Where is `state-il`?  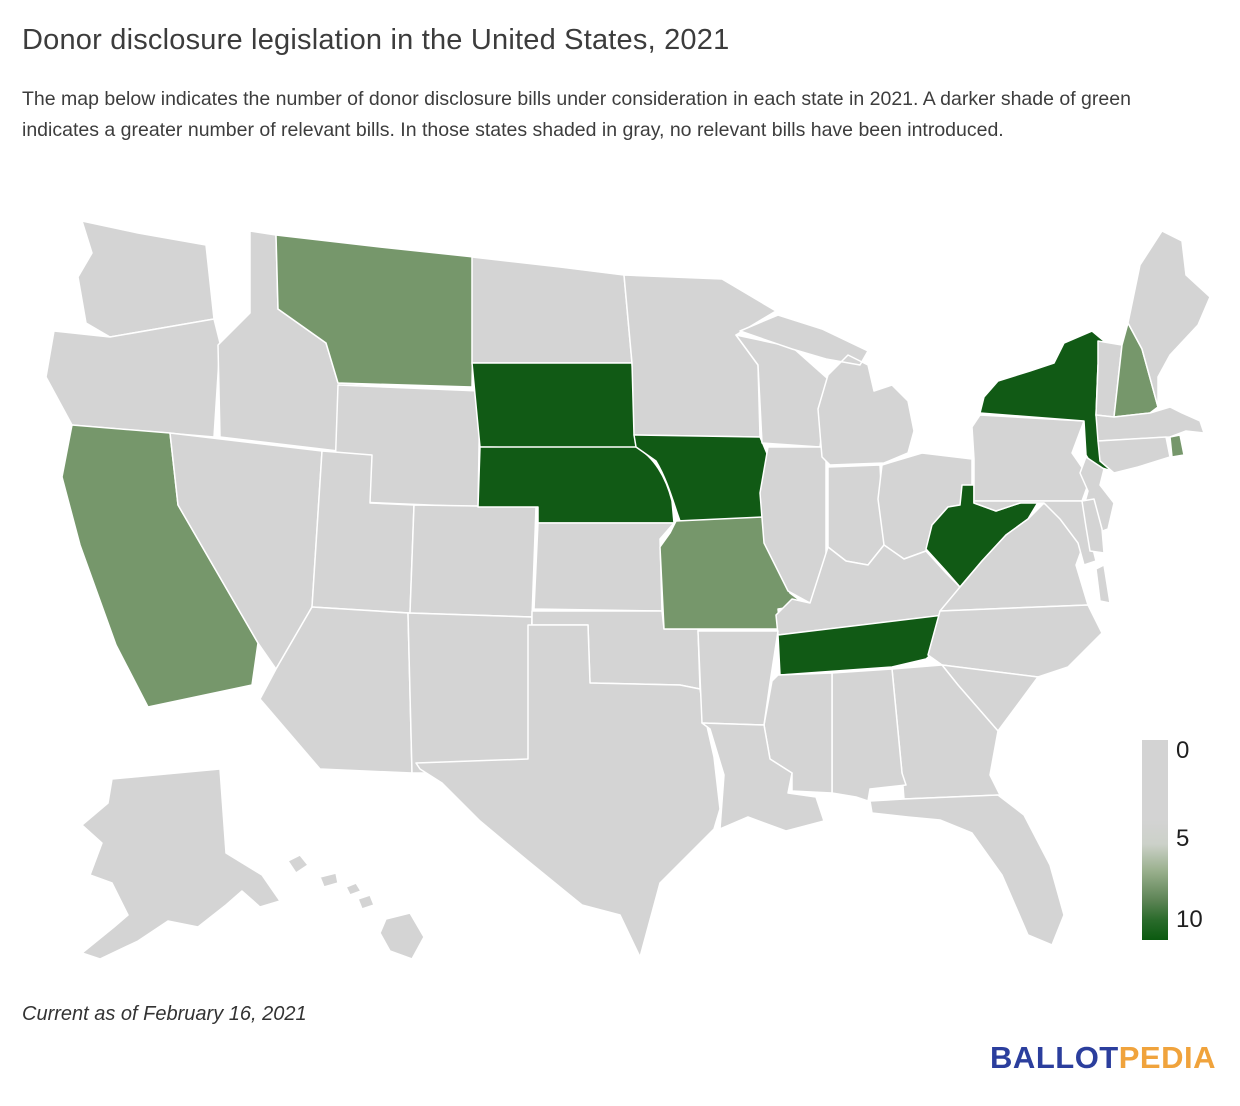
state-il is located at coordinates (793, 525).